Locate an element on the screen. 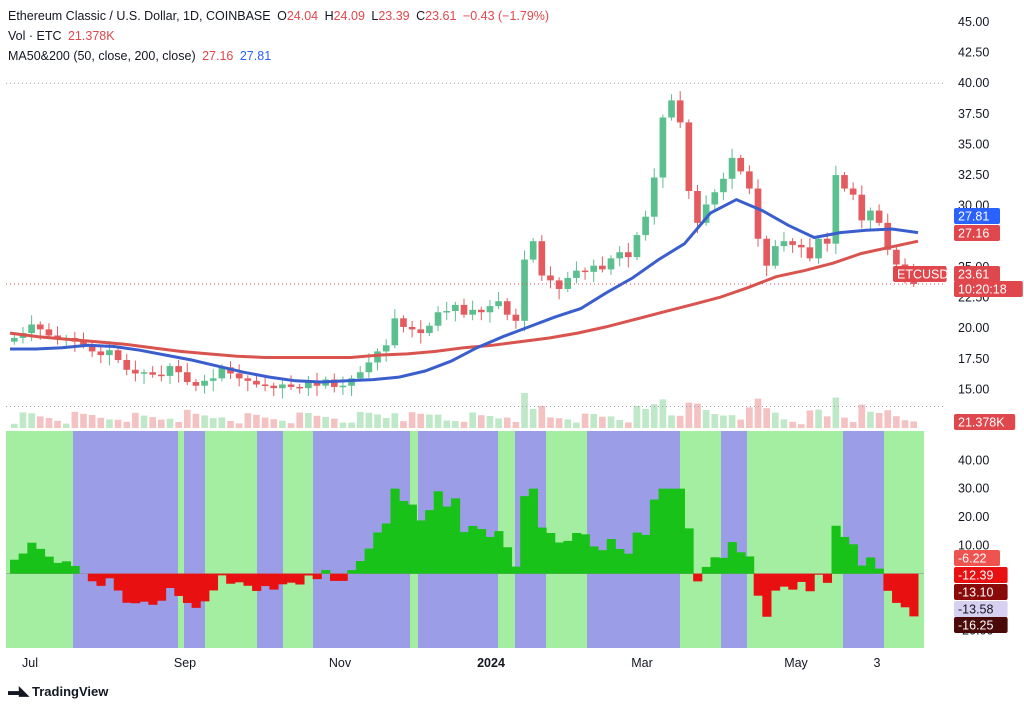 The width and height of the screenshot is (1024, 706). close-value: 23.61 is located at coordinates (441, 16).